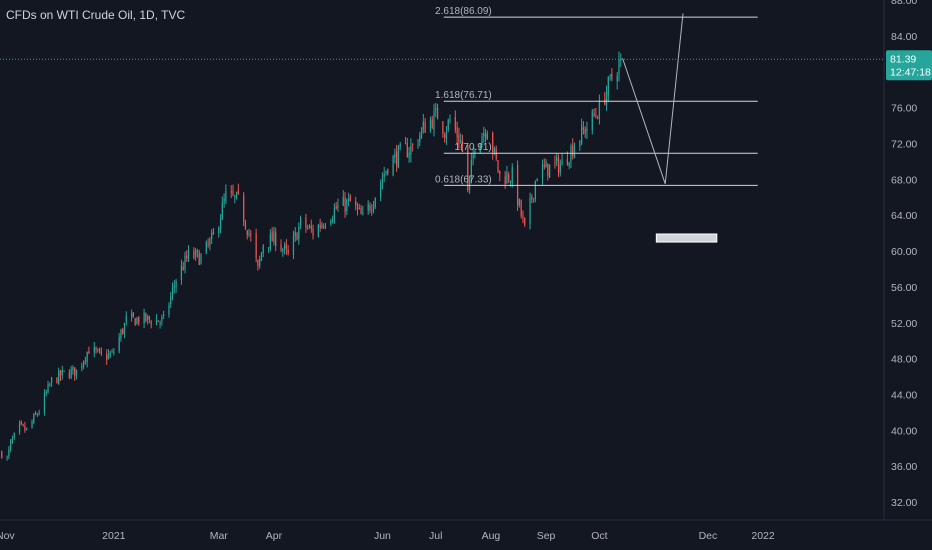 This screenshot has height=550, width=932. I want to click on last-price-tag-box, so click(909, 65).